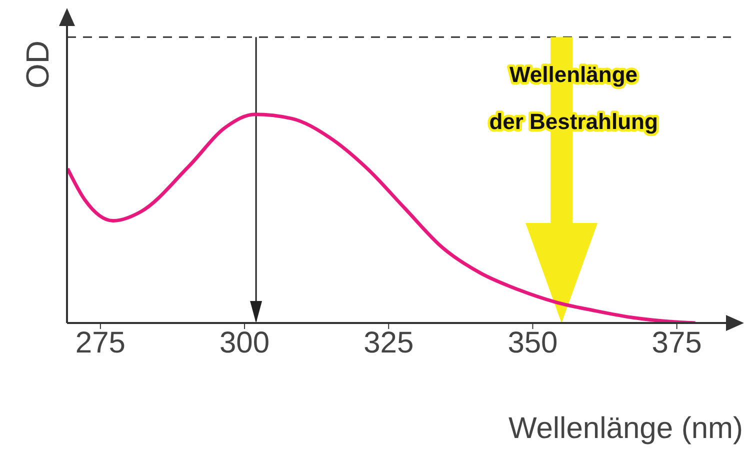 The width and height of the screenshot is (753, 457). What do you see at coordinates (677, 343) in the screenshot?
I see `x-tick-label: 375` at bounding box center [677, 343].